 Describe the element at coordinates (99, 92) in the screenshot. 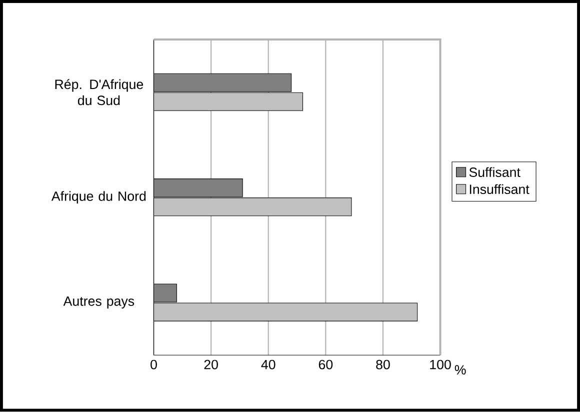

I see `y-tick-label: Rép. D'Afrique du Sud` at that location.